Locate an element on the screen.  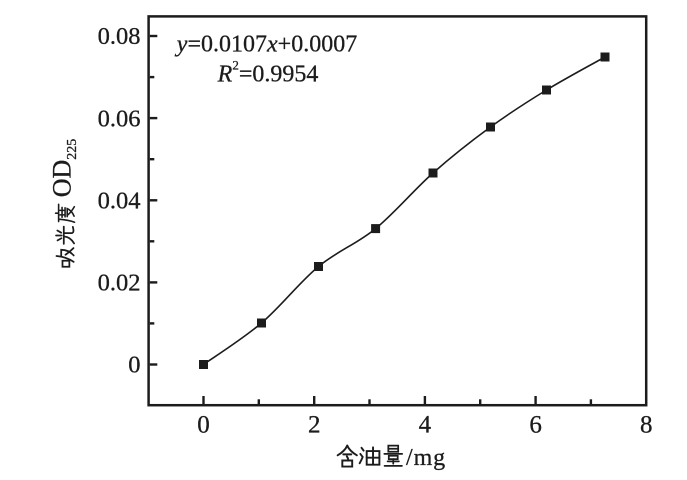
svg-text: R2=0.9954 is located at coordinates (268, 72).